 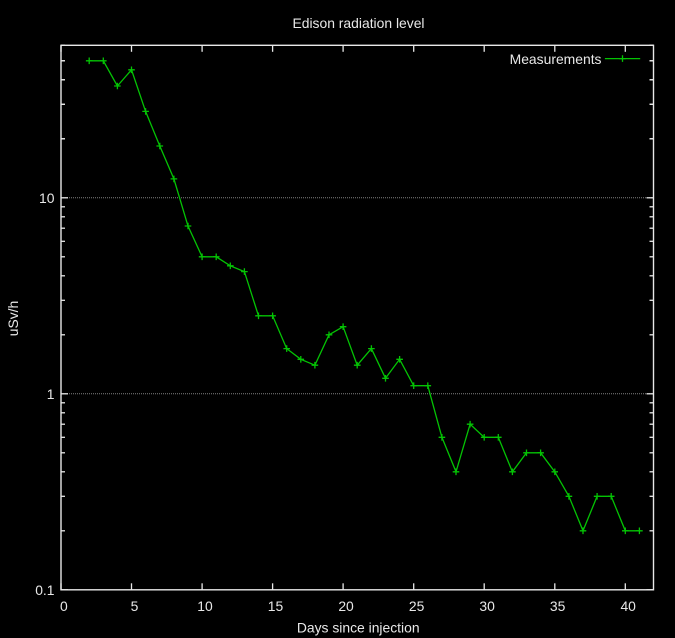 I want to click on svg-text: 30, so click(x=487, y=606).